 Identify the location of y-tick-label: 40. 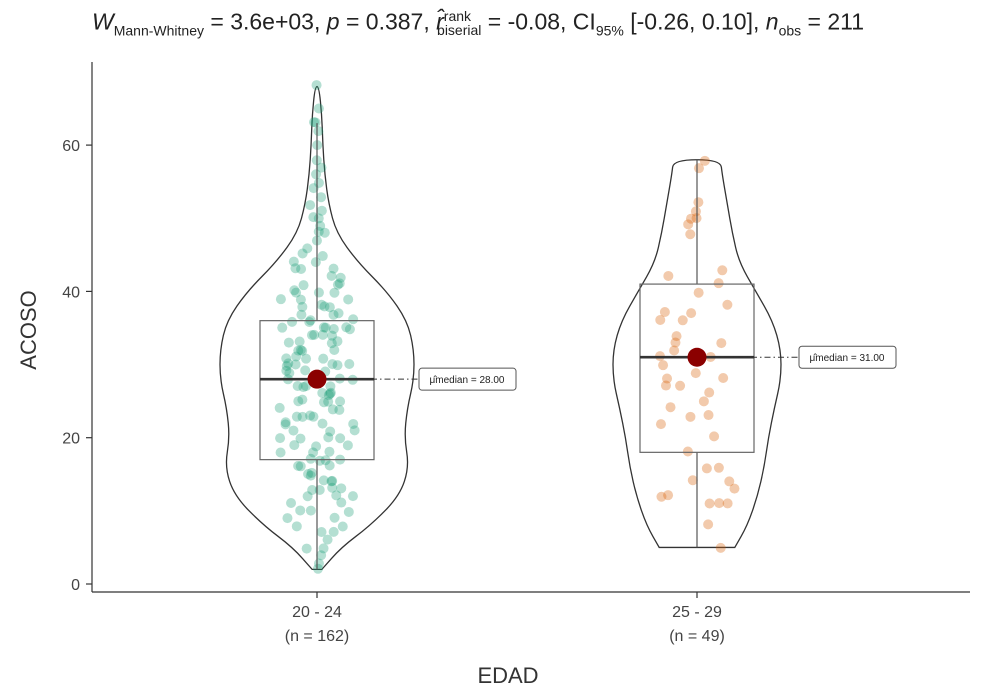
(71, 292).